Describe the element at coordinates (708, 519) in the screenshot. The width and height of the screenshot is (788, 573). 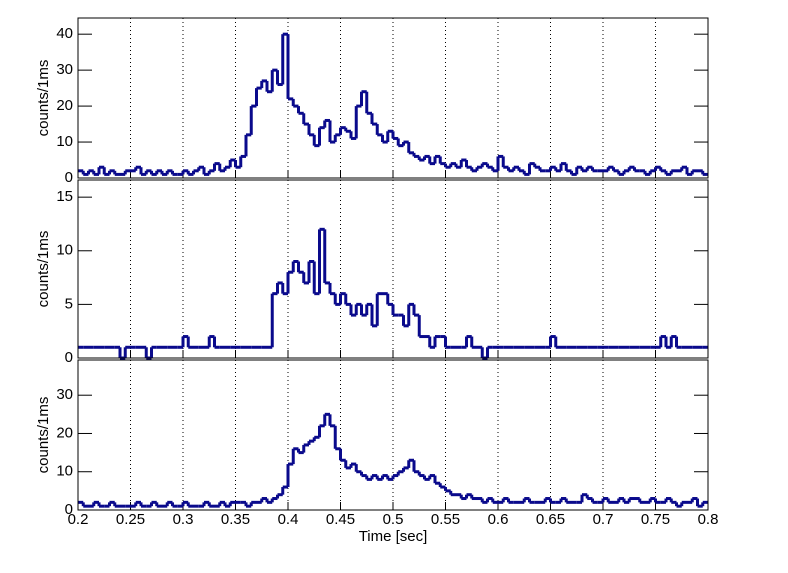
I see `x-tick-label: 0.8` at that location.